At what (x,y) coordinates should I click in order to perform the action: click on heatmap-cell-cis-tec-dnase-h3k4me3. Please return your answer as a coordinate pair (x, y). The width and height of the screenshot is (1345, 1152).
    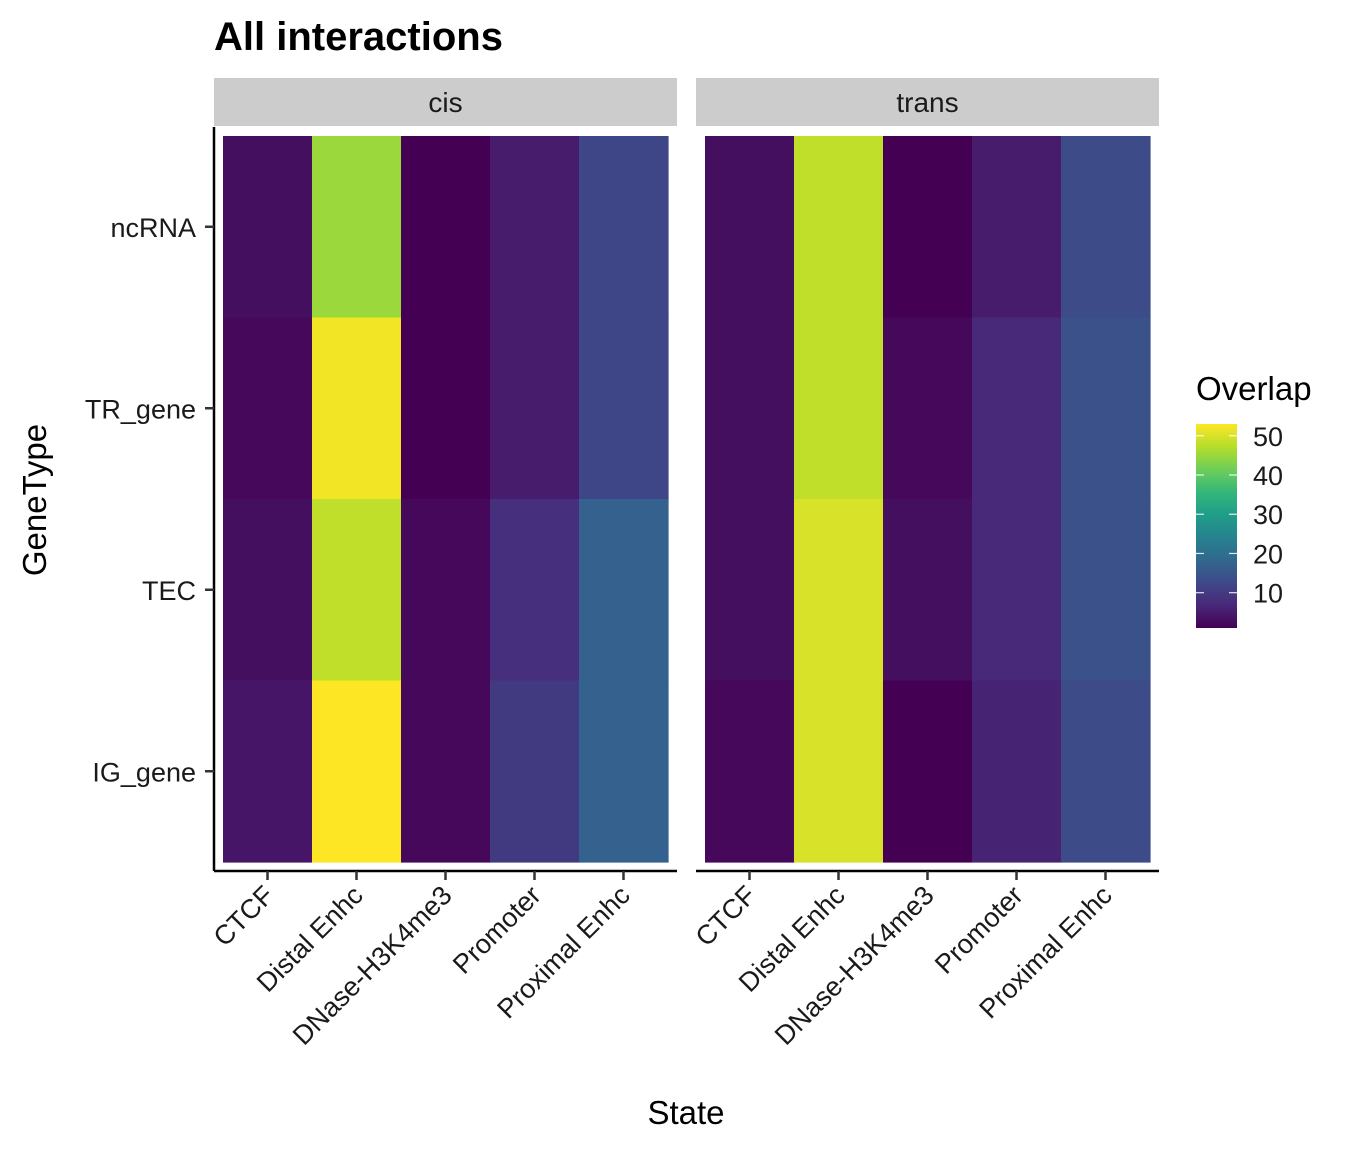
    Looking at the image, I should click on (446, 590).